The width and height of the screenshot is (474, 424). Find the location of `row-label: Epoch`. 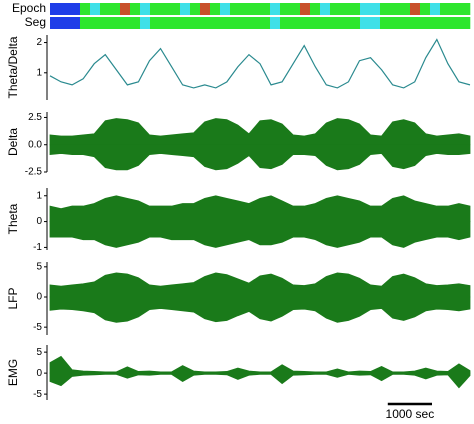

row-label: Epoch is located at coordinates (29, 8).